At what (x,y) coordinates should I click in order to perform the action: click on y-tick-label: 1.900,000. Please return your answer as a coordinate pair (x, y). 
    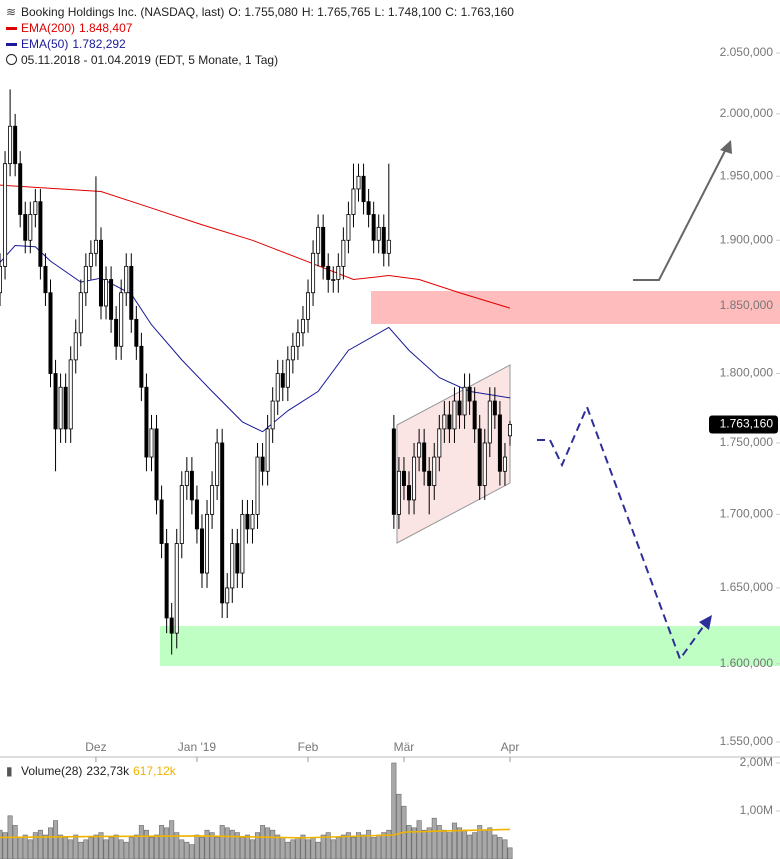
    Looking at the image, I should click on (747, 239).